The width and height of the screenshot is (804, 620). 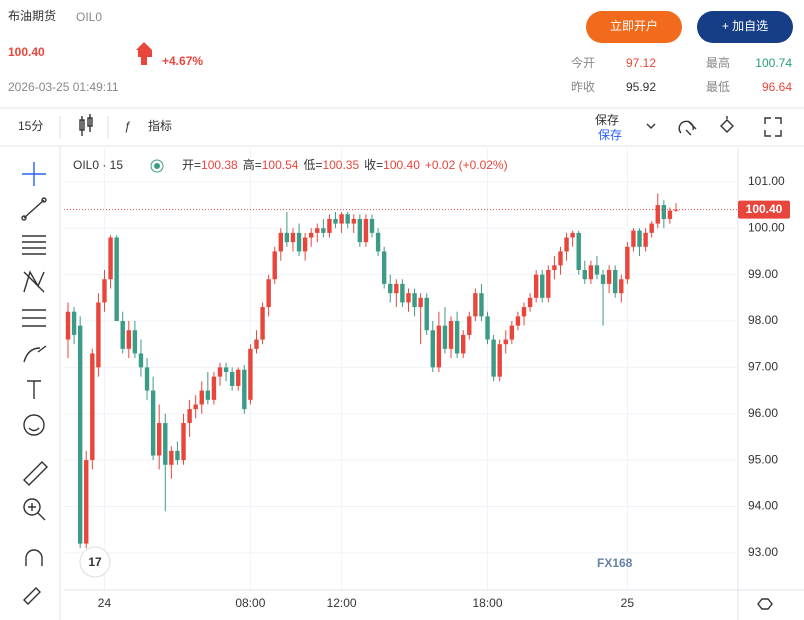 What do you see at coordinates (86, 125) in the screenshot?
I see `candle-icon` at bounding box center [86, 125].